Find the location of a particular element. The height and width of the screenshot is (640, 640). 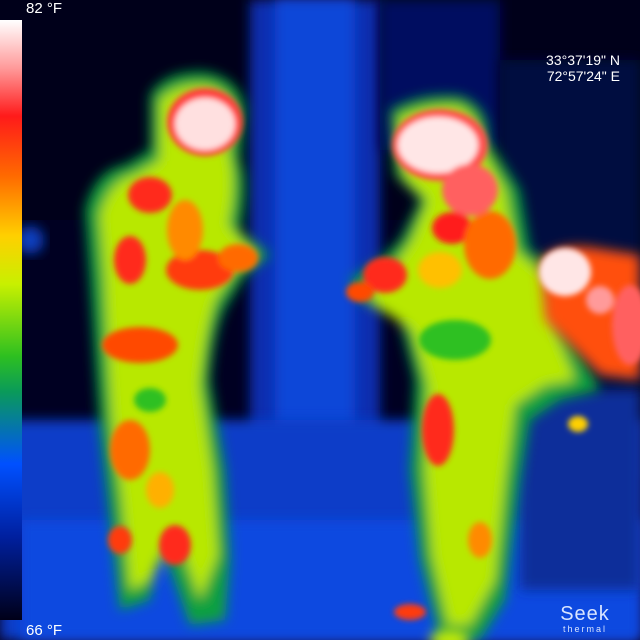

brand-name: Seek is located at coordinates (585, 614).